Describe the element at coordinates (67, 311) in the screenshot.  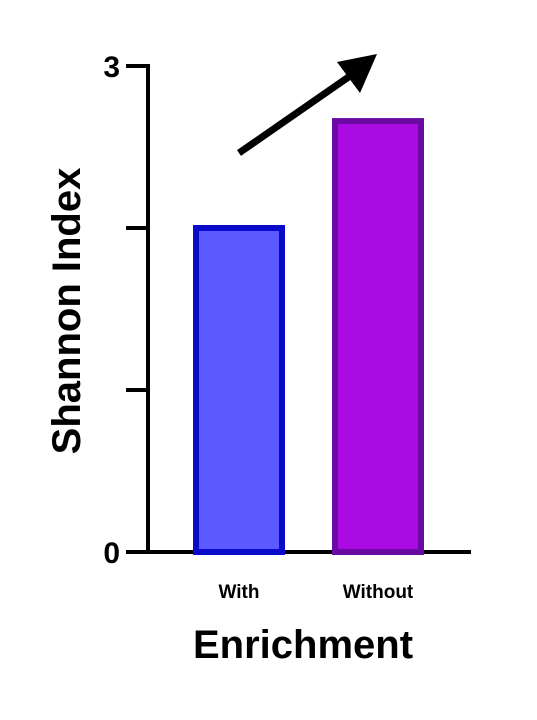
I see `y-axis-title: Shannon Index` at that location.